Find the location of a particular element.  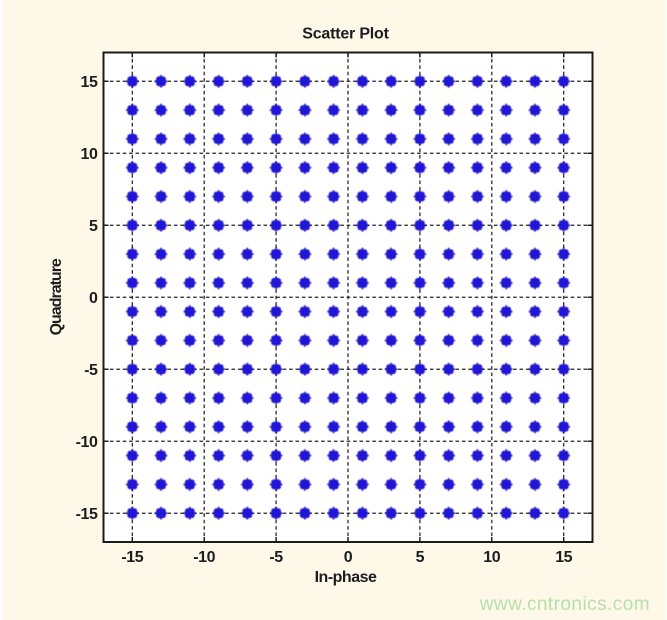

svg-text: In-phase is located at coordinates (346, 577).